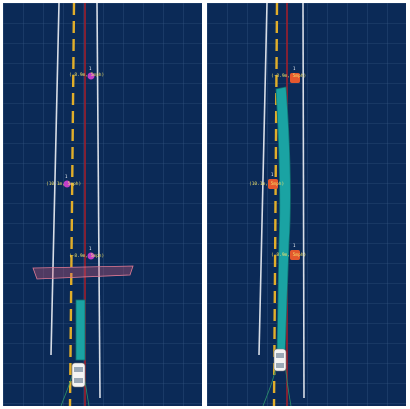 The image size is (410, 409). I want to click on planned-path, so click(80, 330).